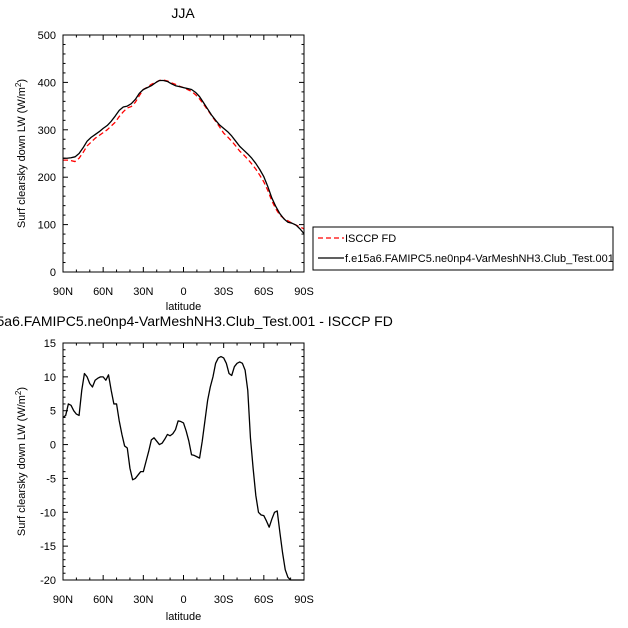  I want to click on y-tick-label: -15, so click(48, 547).